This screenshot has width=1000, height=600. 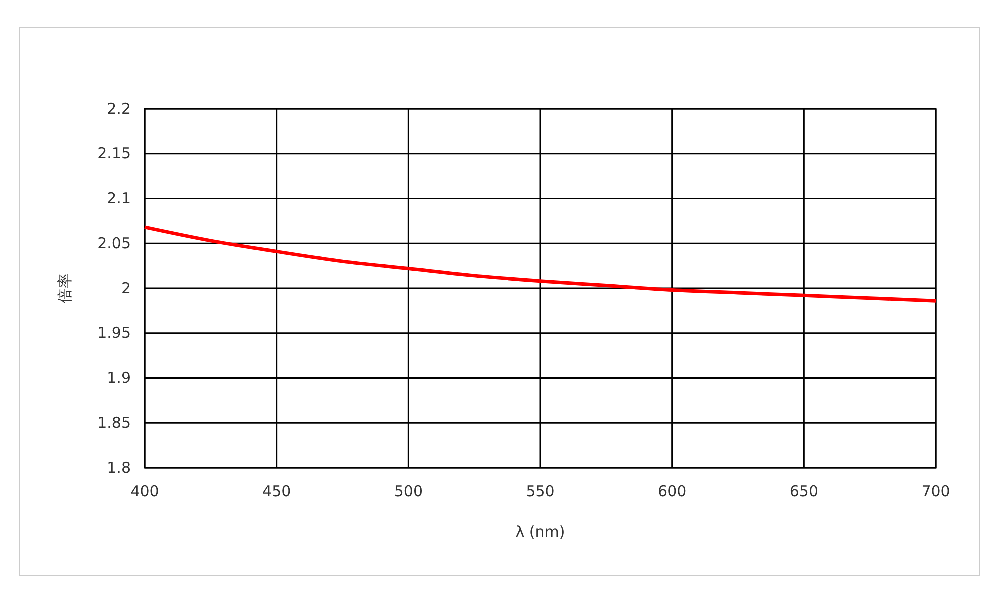 What do you see at coordinates (119, 199) in the screenshot?
I see `y-tick-label: 2.1` at bounding box center [119, 199].